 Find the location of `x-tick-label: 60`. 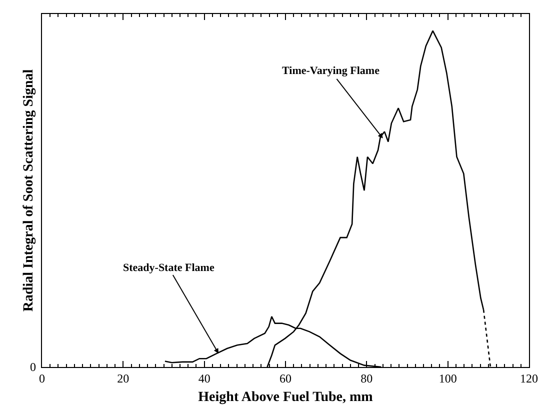

x-tick-label: 60 is located at coordinates (286, 379).